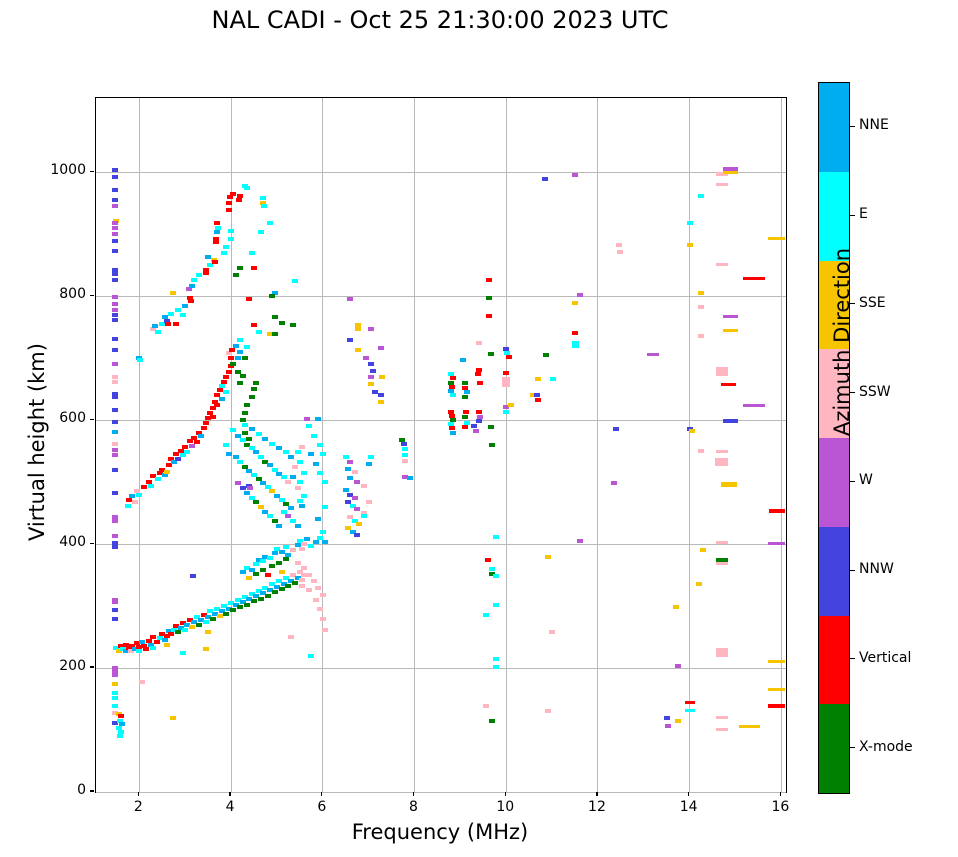 Image resolution: width=958 pixels, height=857 pixels. What do you see at coordinates (72, 294) in the screenshot?
I see `y-tick-label: 800` at bounding box center [72, 294].